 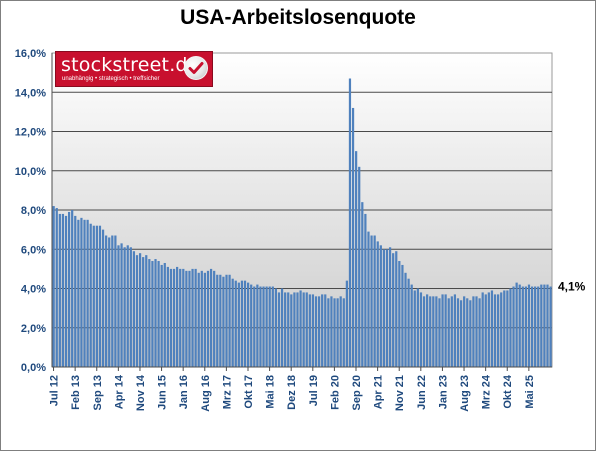 What do you see at coordinates (572, 287) in the screenshot?
I see `last-value-label: 4,1%` at bounding box center [572, 287].